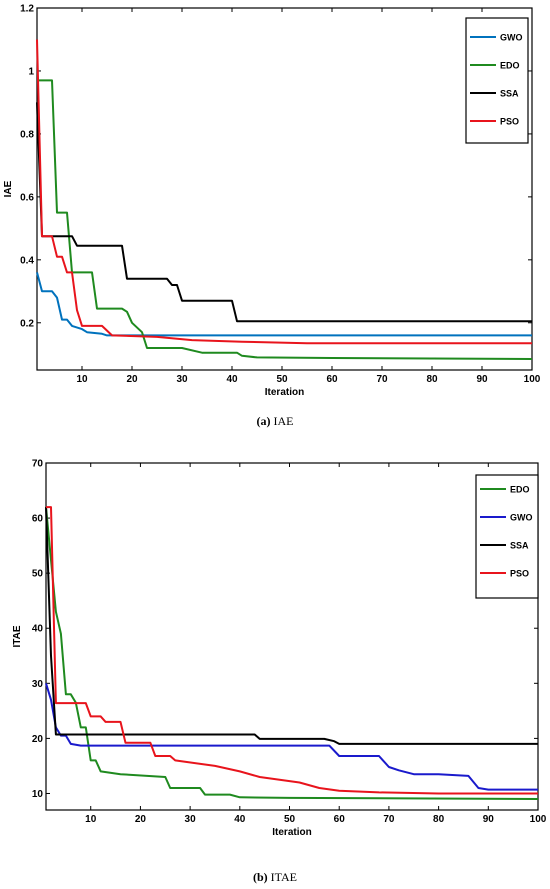 This screenshot has width=550, height=889. Describe the element at coordinates (27, 323) in the screenshot. I see `iae-ytick-label: 0.2` at that location.